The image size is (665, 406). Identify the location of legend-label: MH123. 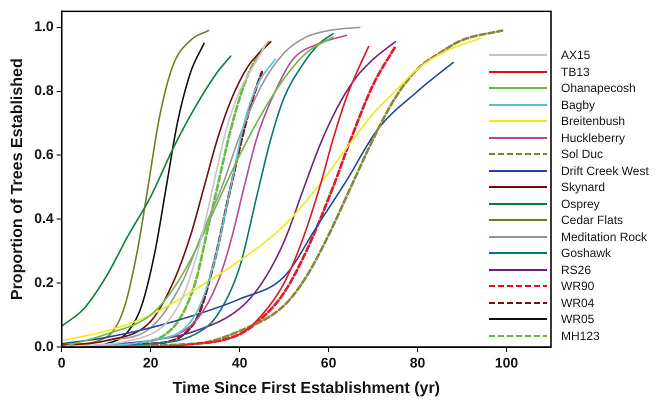
(580, 335).